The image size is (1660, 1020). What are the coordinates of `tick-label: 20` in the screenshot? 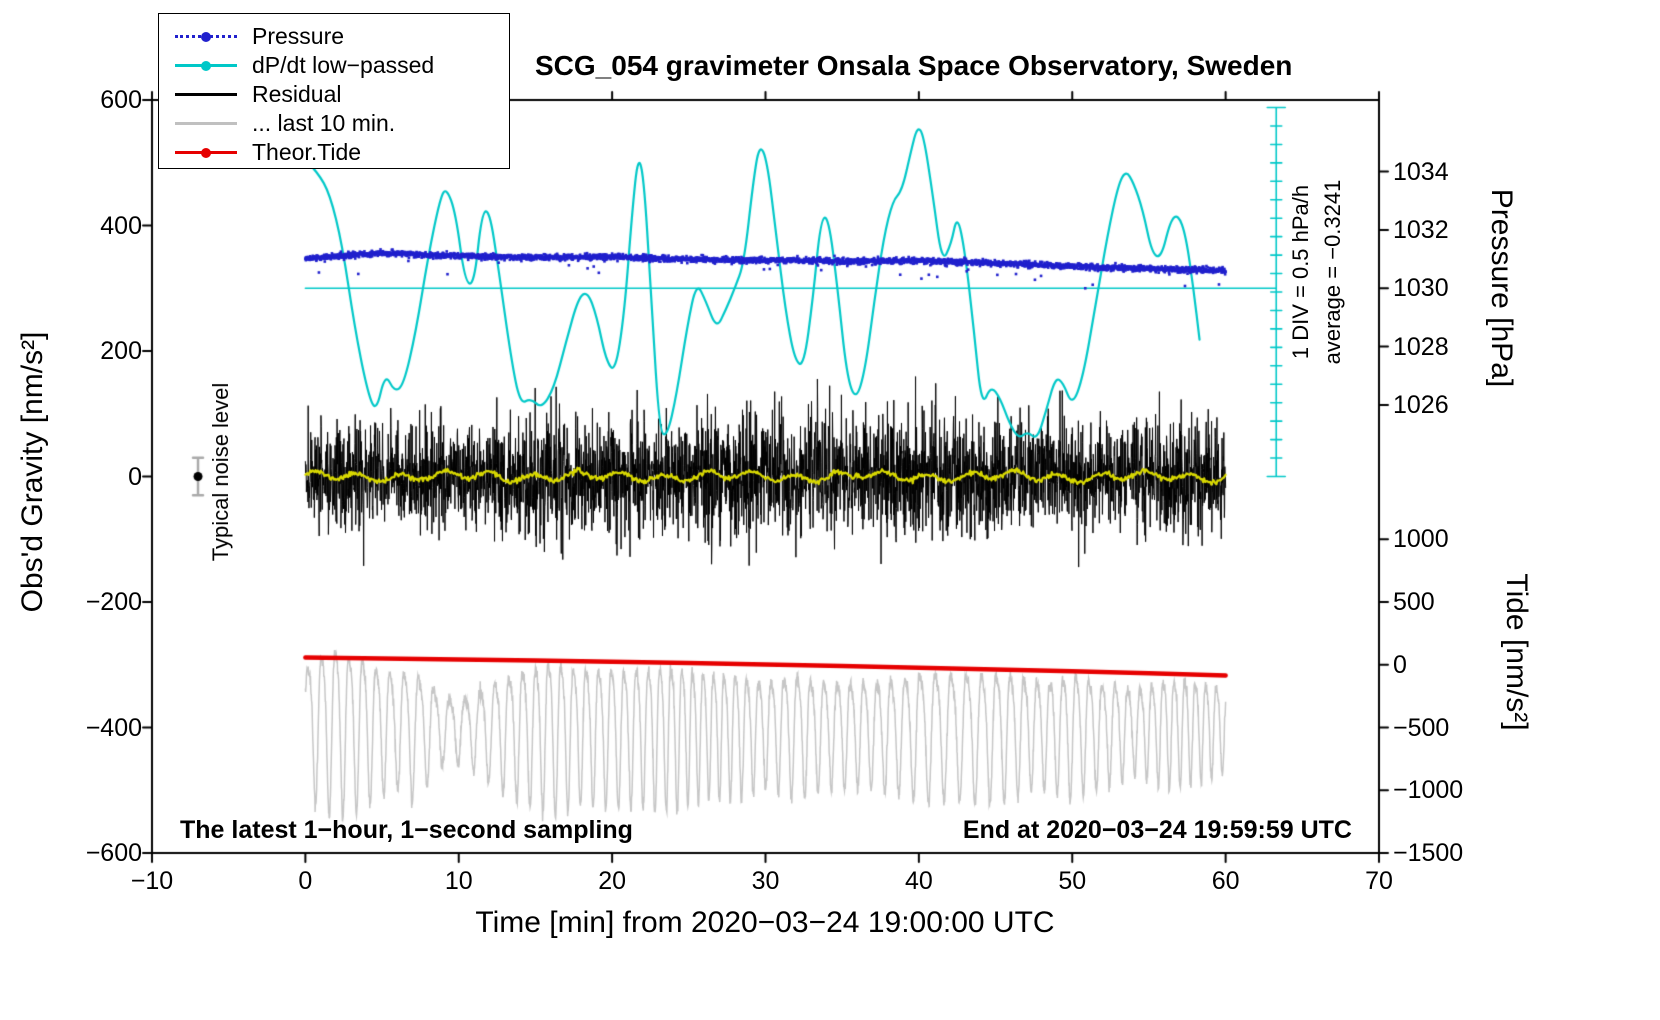 It's located at (612, 881).